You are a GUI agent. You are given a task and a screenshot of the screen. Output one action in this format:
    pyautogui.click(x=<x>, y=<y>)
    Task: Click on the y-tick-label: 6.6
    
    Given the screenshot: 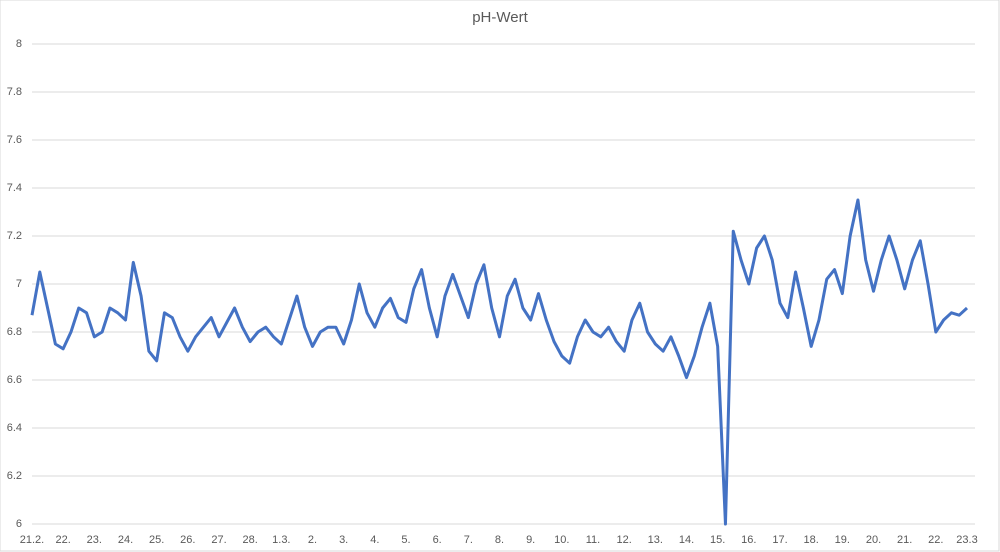 What is the action you would take?
    pyautogui.click(x=14, y=380)
    